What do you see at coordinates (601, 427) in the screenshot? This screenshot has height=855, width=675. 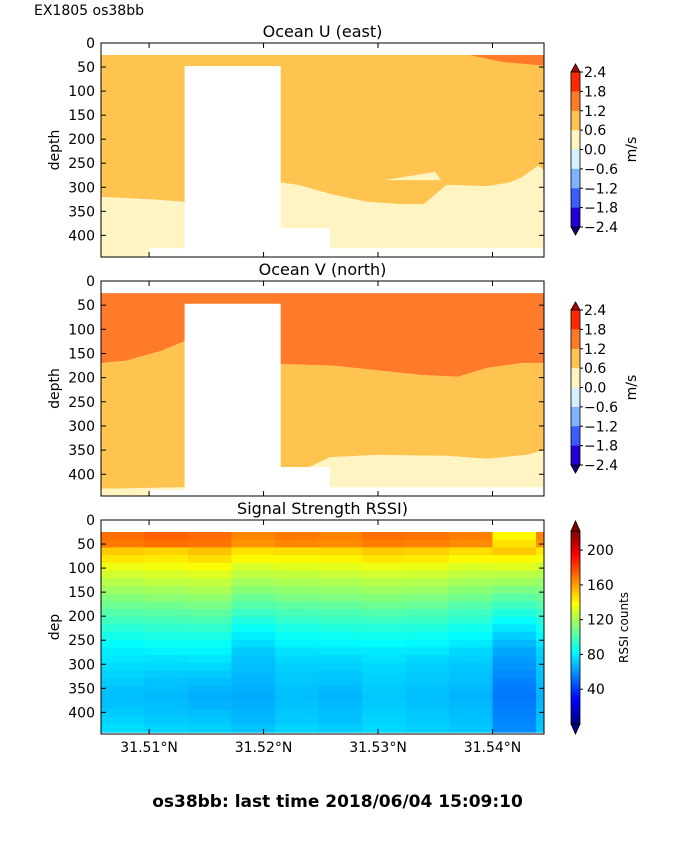 I see `colorbar-tick-label: −1.2` at bounding box center [601, 427].